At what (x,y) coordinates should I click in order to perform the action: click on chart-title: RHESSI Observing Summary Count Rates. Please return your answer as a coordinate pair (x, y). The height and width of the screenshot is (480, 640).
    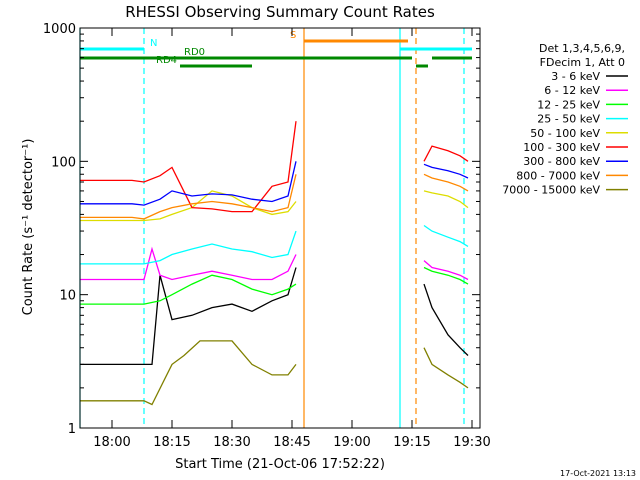
    Looking at the image, I should click on (280, 12).